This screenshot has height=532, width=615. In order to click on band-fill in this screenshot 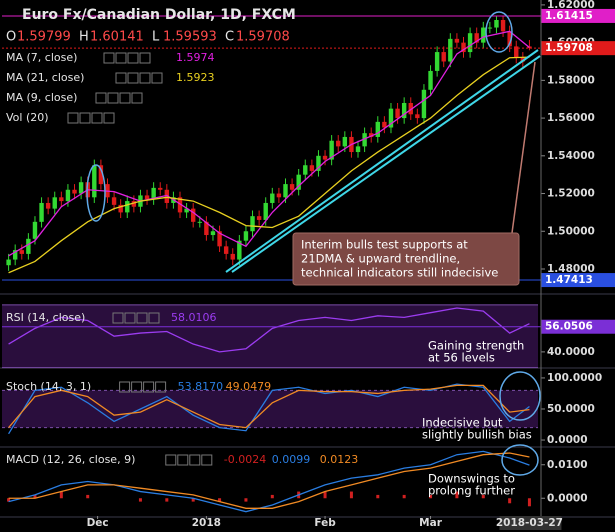, I will do `click(270, 409)`.